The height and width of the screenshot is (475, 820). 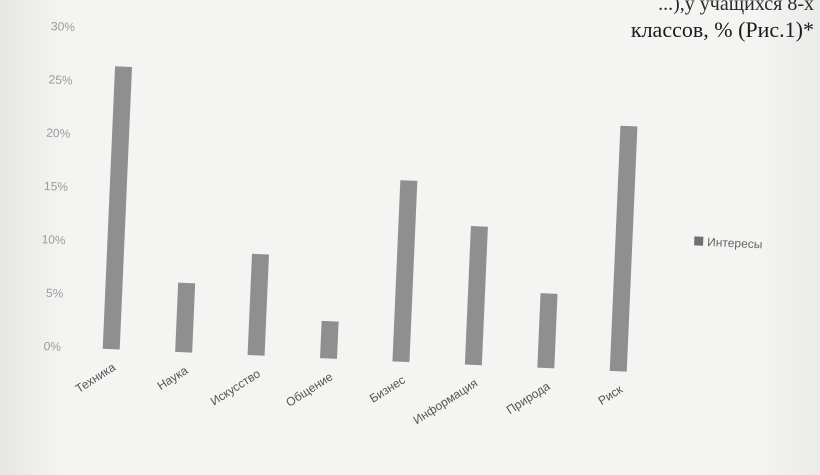 What do you see at coordinates (722, 29) in the screenshot?
I see `caption-line-2: классов, % (Рис.1)*` at bounding box center [722, 29].